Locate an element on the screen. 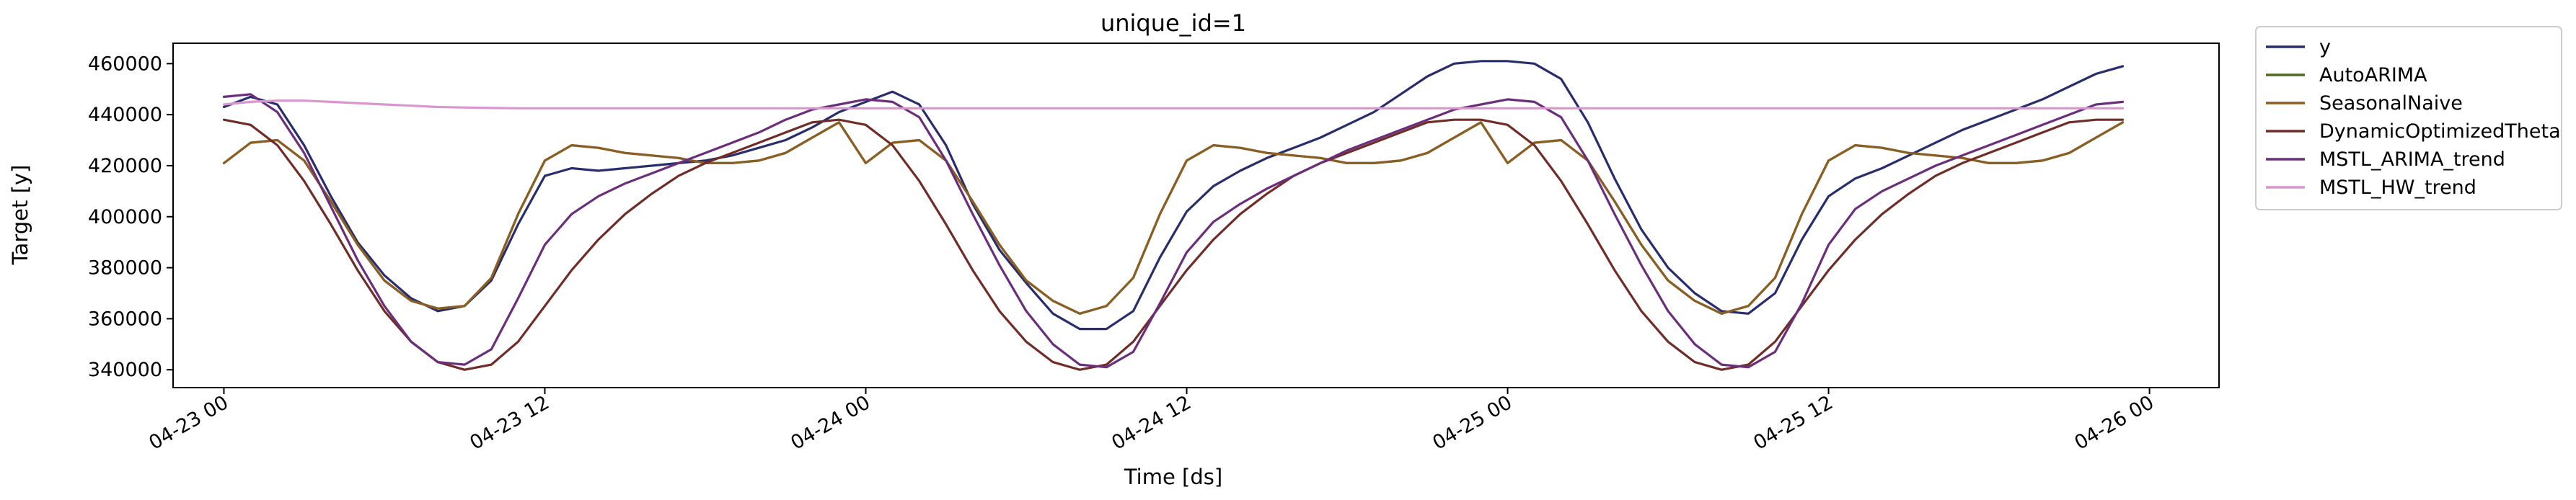 The height and width of the screenshot is (500, 2576). x-tick-label: 04-24 00 is located at coordinates (830, 423).